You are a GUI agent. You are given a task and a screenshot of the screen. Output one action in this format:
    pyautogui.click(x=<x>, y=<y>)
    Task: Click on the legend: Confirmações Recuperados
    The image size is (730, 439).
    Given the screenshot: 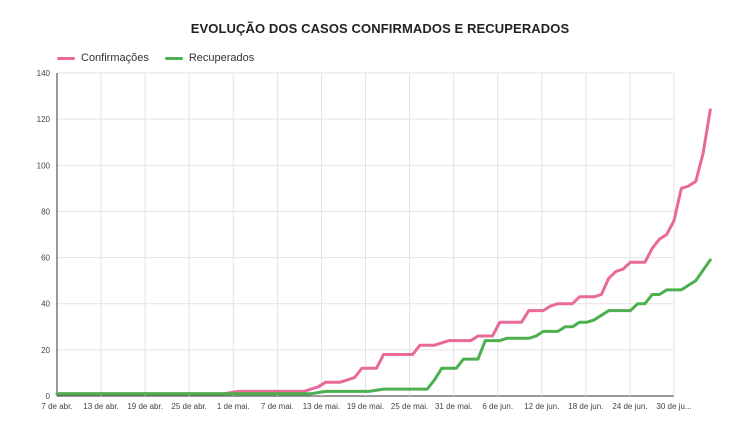 What is the action you would take?
    pyautogui.click(x=155, y=58)
    